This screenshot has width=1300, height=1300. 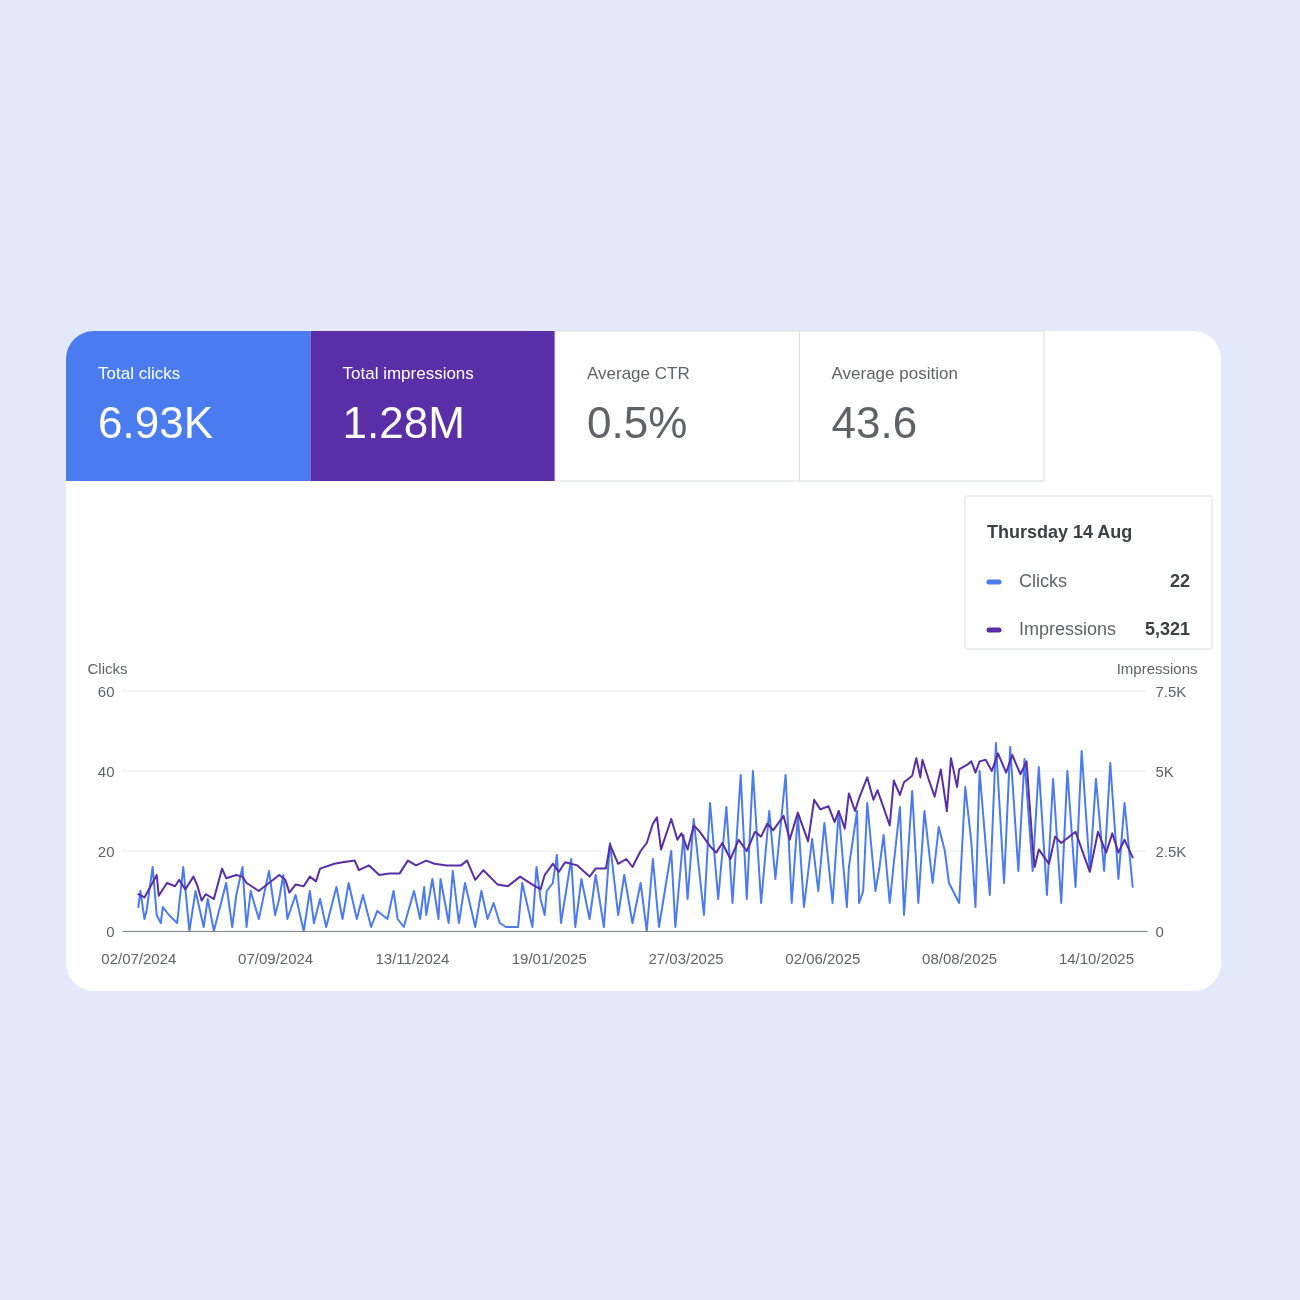 I want to click on y-axis-title: Clicks, so click(x=107, y=668).